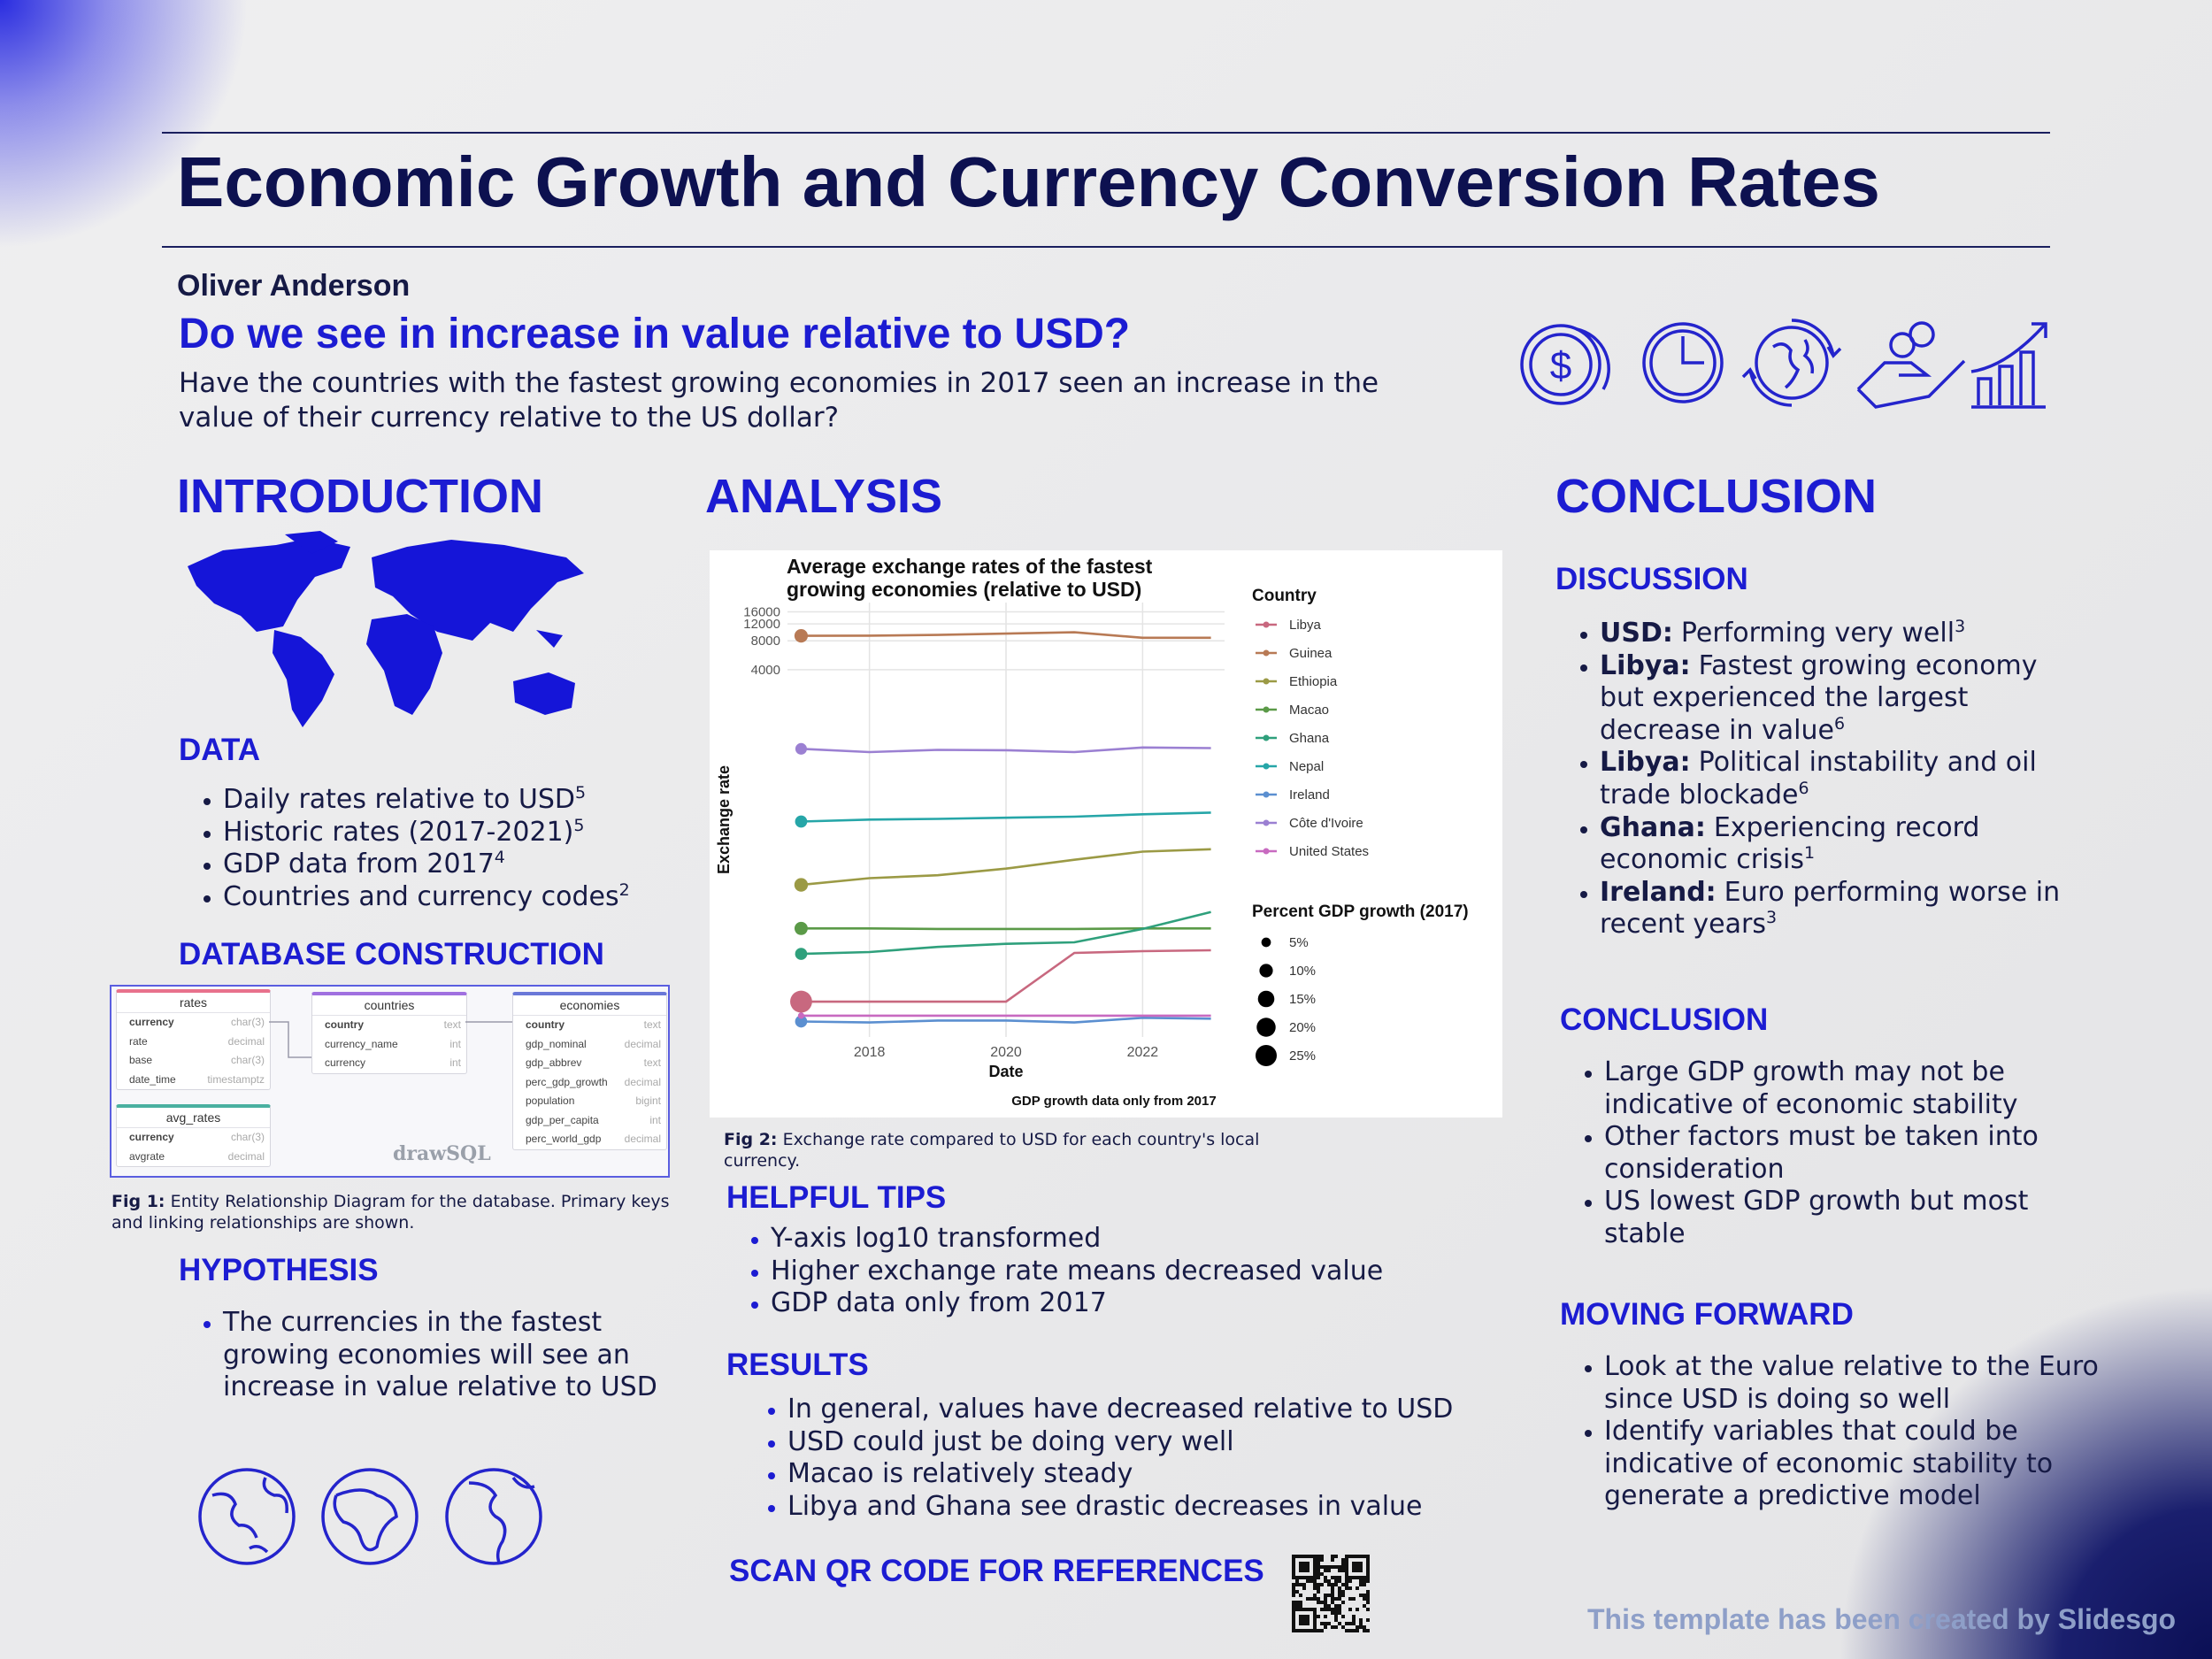 The height and width of the screenshot is (1659, 2212). I want to click on erd-table-name: economies, so click(590, 1006).